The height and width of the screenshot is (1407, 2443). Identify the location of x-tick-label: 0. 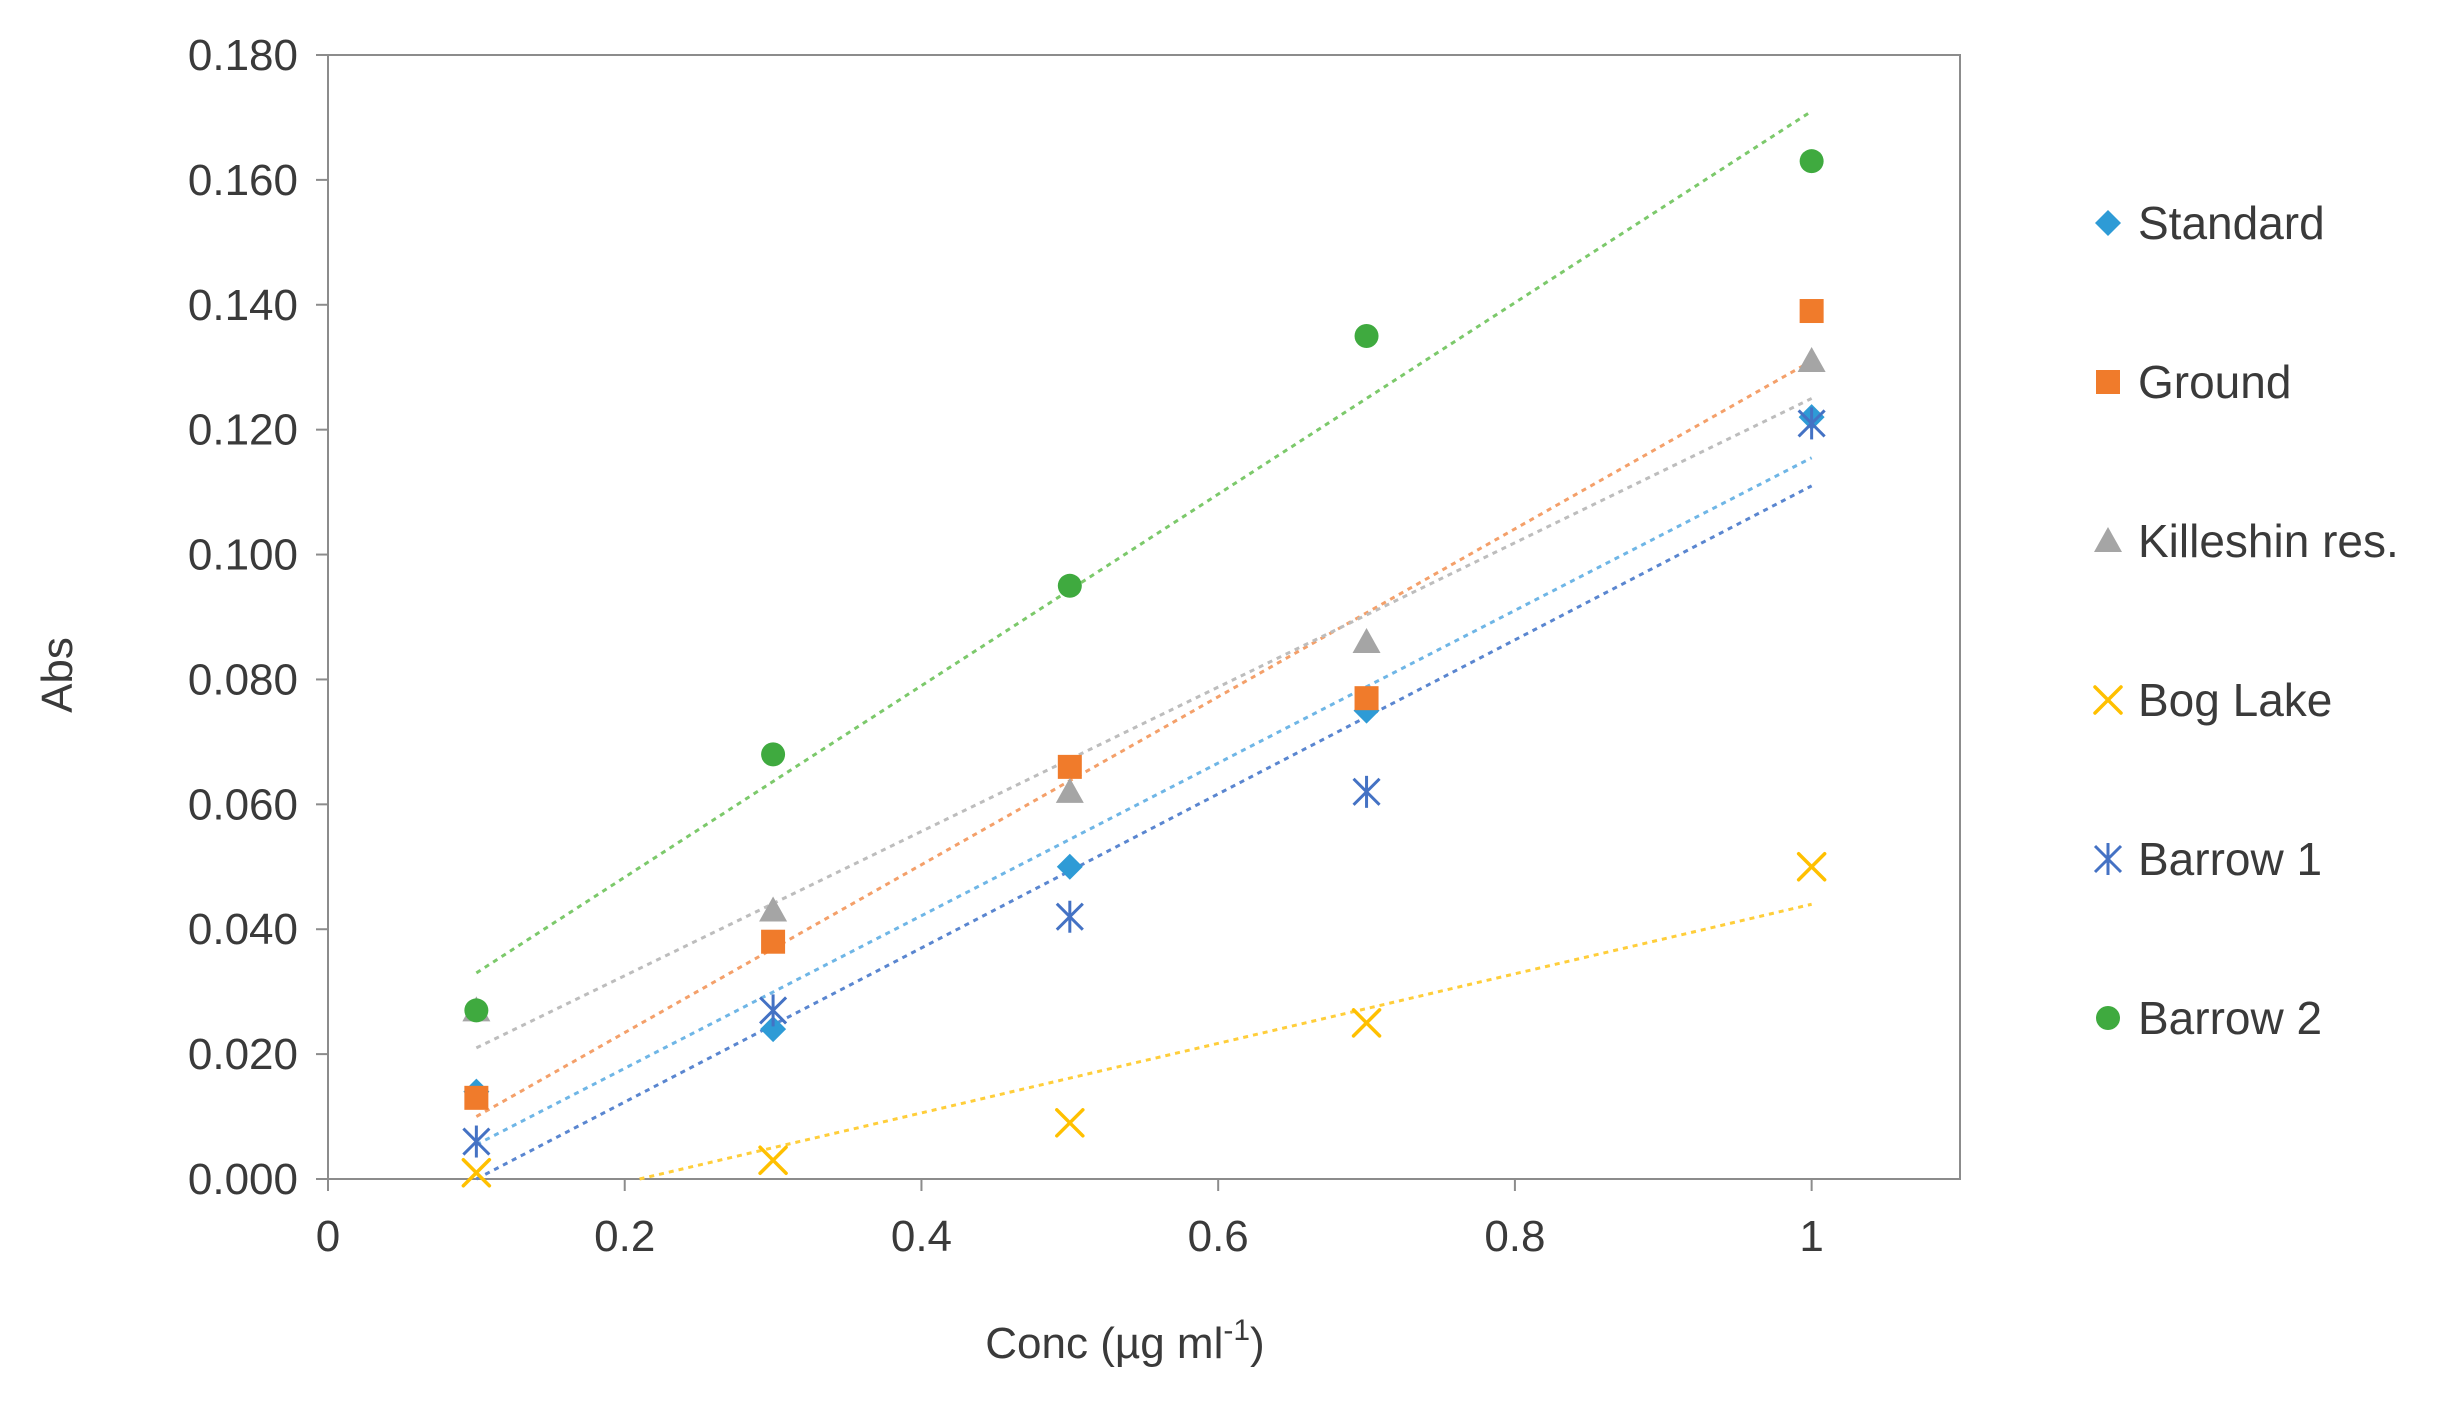
(328, 1236).